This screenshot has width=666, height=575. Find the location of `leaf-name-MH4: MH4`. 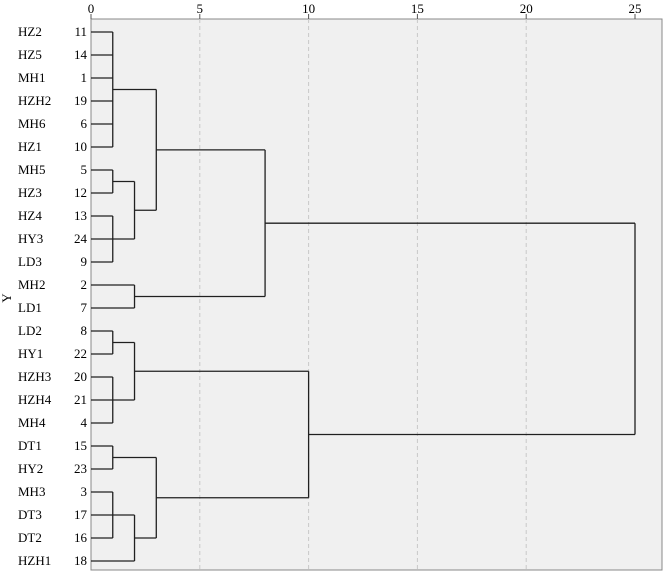

leaf-name-MH4: MH4 is located at coordinates (32, 422).